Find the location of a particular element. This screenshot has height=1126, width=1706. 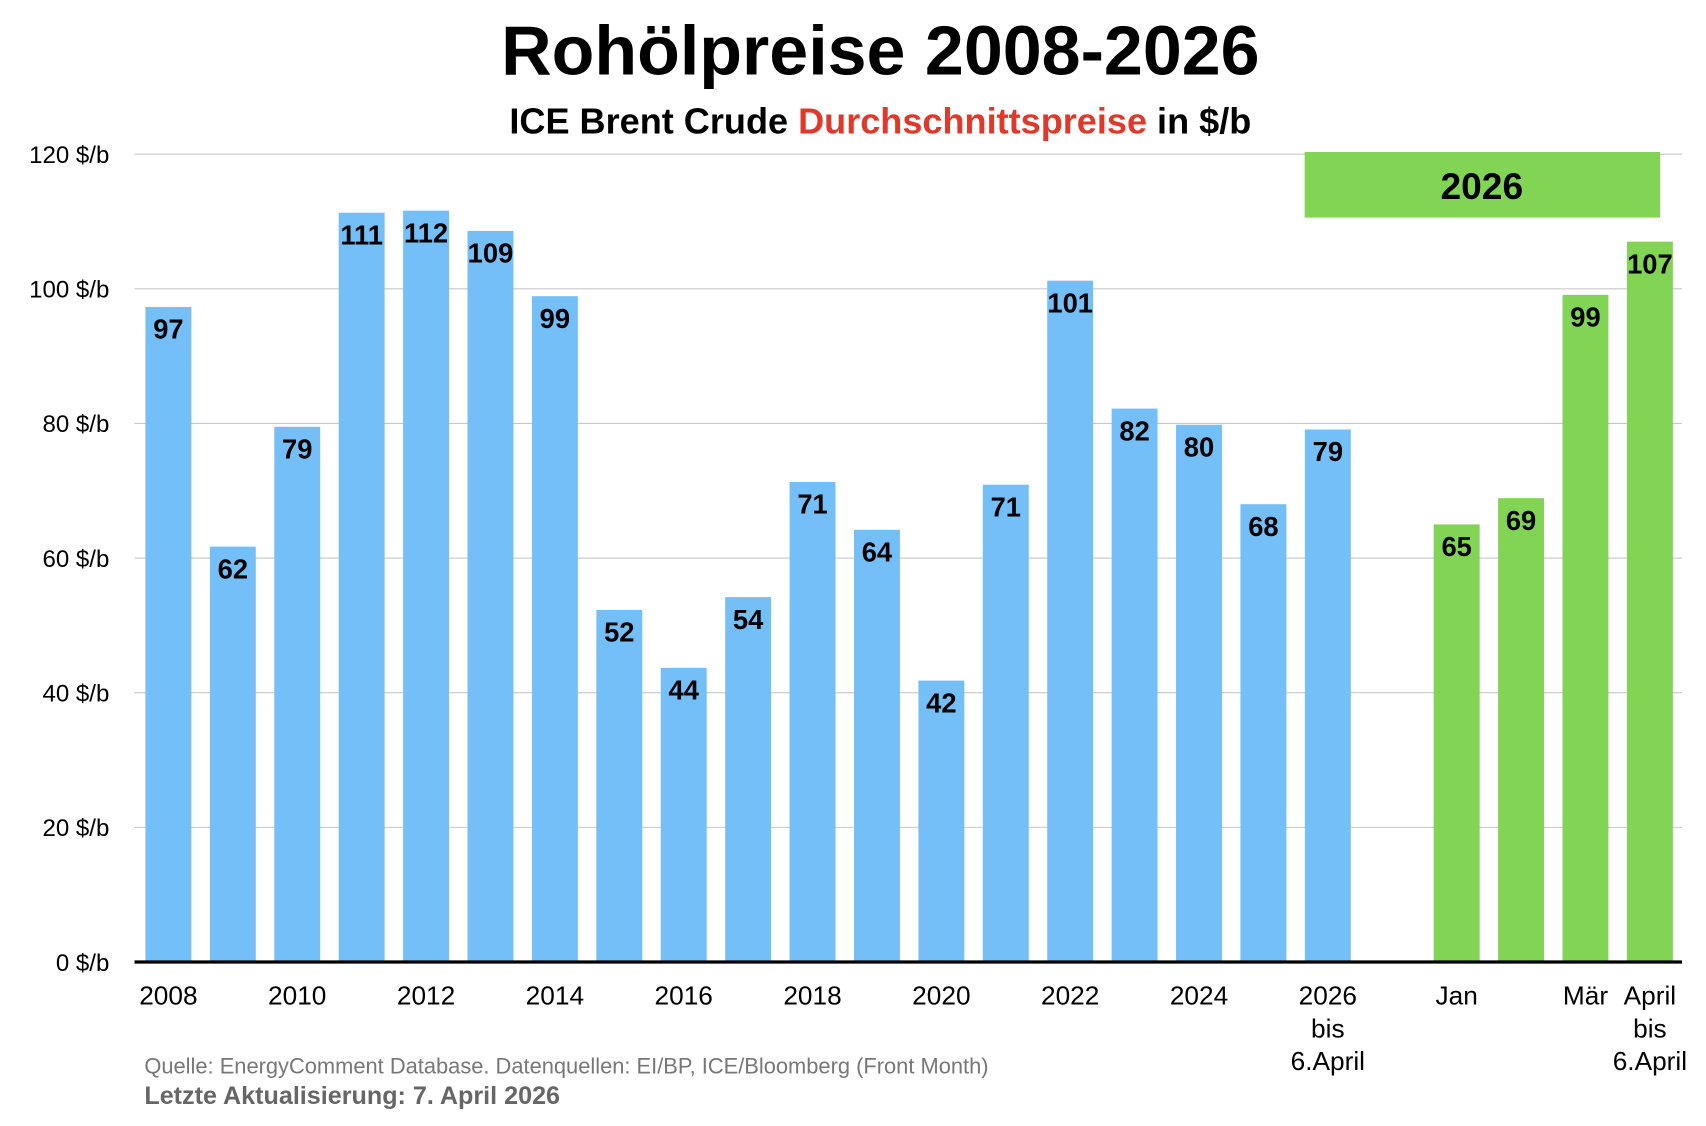

bar-2015 is located at coordinates (619, 786).